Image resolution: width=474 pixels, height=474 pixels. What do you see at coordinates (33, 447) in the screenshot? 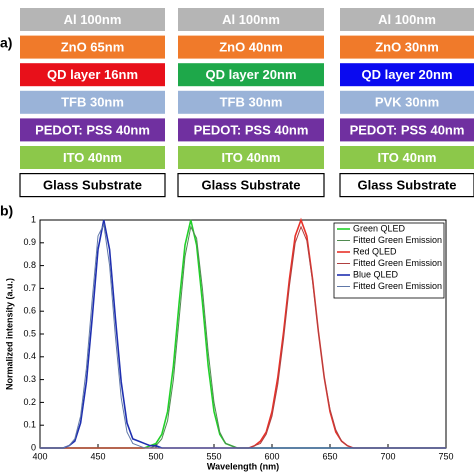
I see `y-tick-label: 0` at bounding box center [33, 447].